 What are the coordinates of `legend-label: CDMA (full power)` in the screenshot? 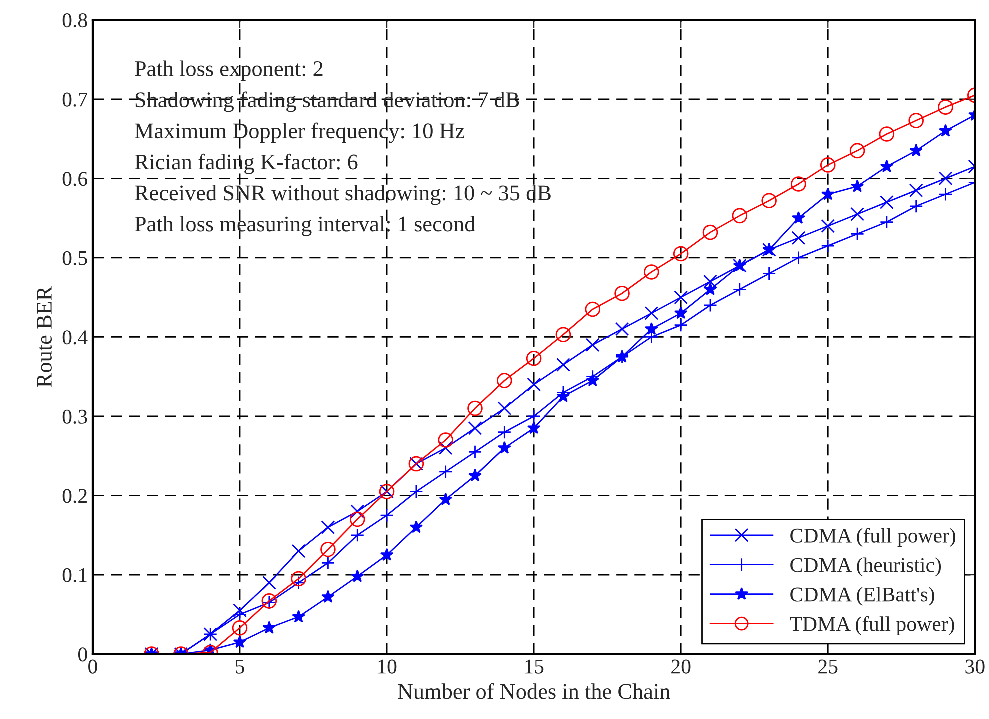 It's located at (873, 538).